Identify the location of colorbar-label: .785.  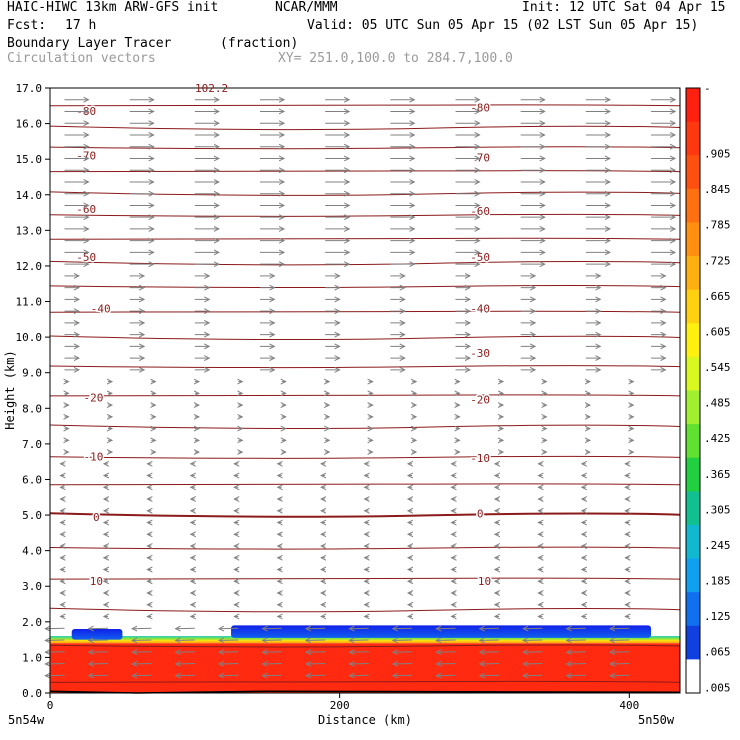
(717, 225).